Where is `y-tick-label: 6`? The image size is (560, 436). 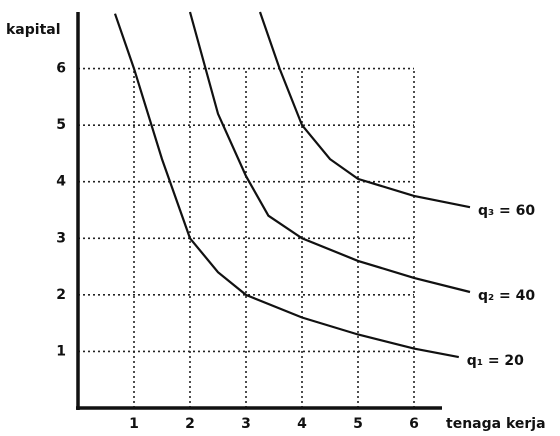 y-tick-label: 6 is located at coordinates (61, 69).